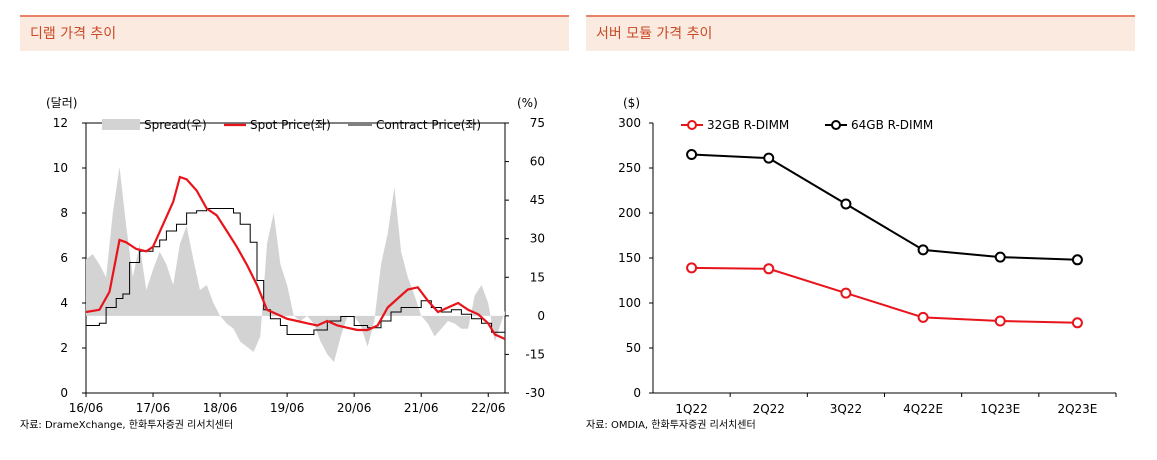 This screenshot has width=1157, height=460. What do you see at coordinates (884, 207) in the screenshot?
I see `series-line-64gb` at bounding box center [884, 207].